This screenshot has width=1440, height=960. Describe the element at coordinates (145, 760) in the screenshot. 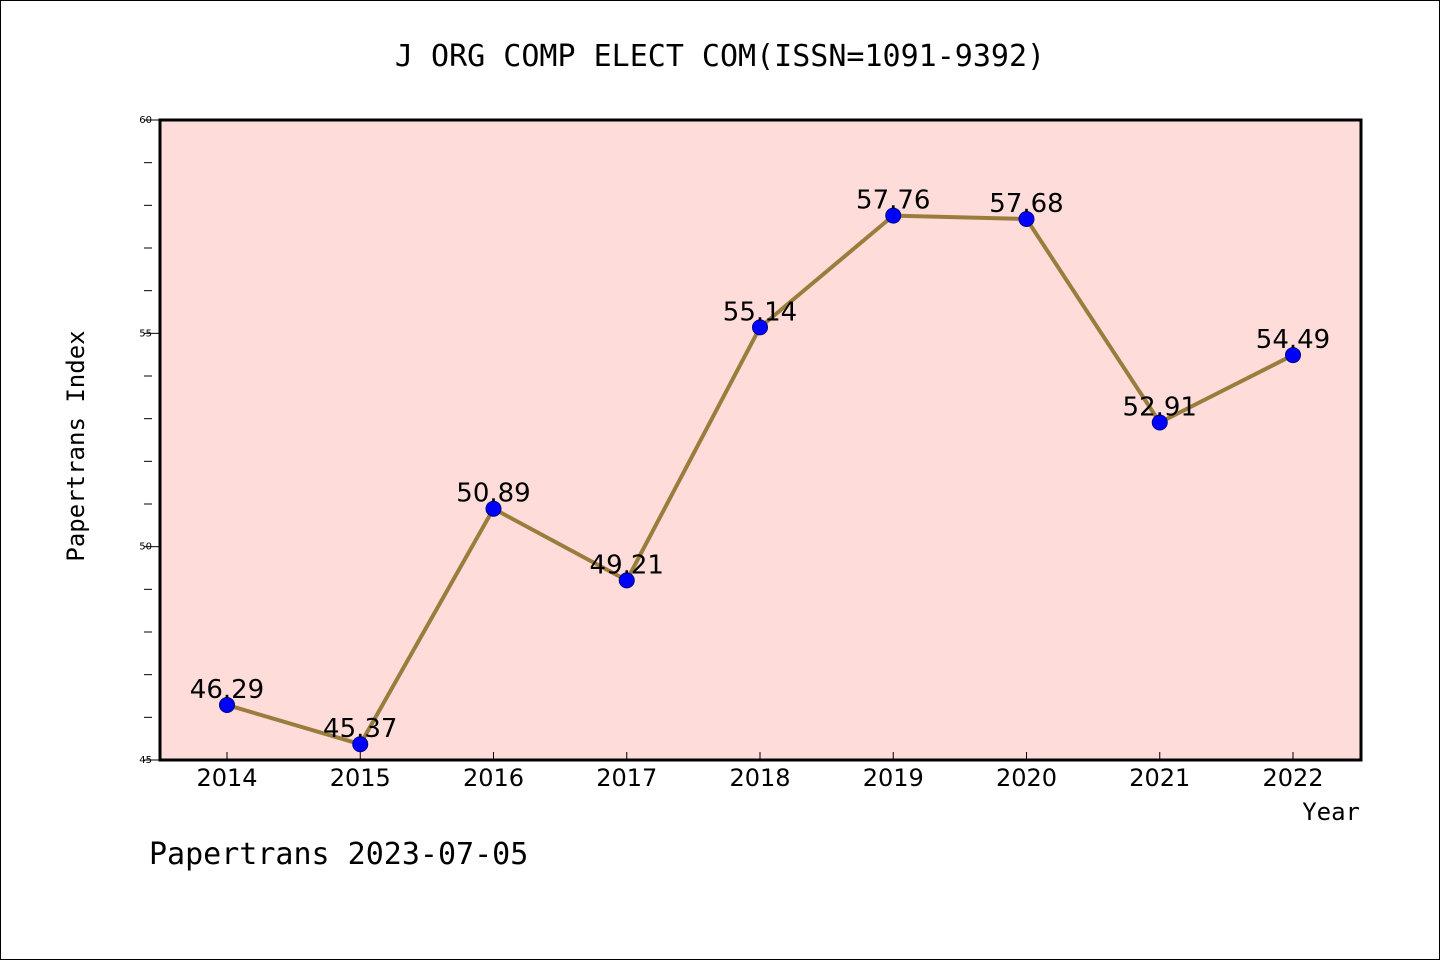

I see `y-tick-label: 45` at that location.